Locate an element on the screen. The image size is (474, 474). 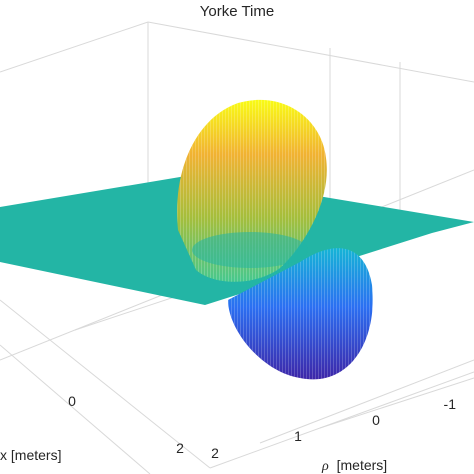
x-tick-label: 0 is located at coordinates (72, 401).